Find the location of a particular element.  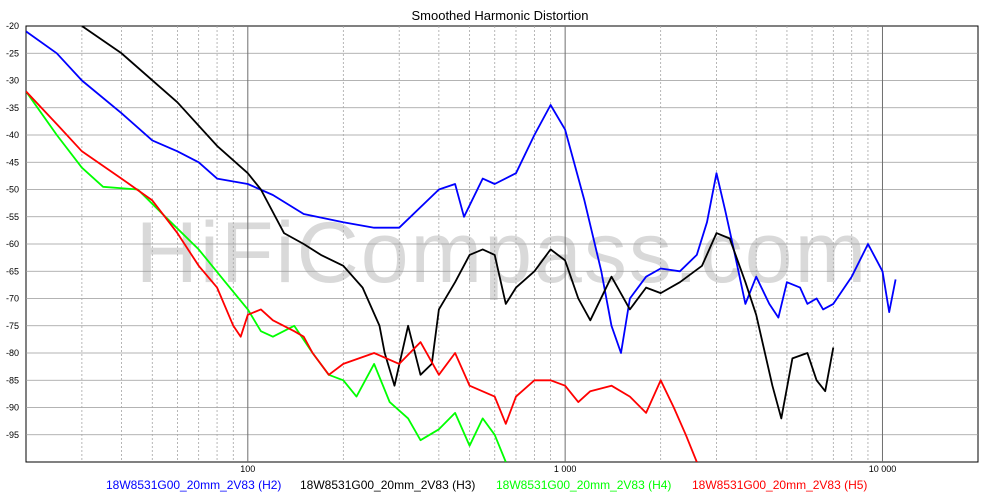

y-tick-label: -95 is located at coordinates (12, 435).